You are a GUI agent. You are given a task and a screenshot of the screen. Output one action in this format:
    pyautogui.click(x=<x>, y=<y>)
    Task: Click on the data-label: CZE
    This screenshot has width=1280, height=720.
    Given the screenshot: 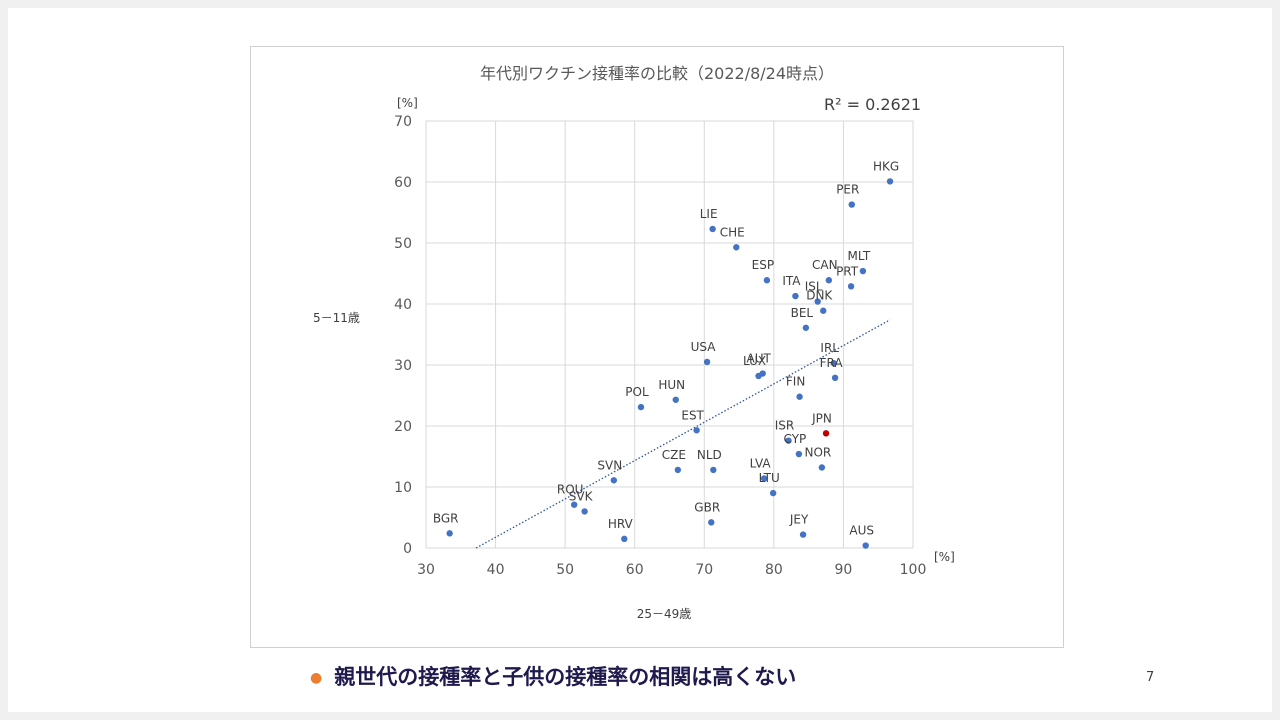 What is the action you would take?
    pyautogui.click(x=674, y=455)
    